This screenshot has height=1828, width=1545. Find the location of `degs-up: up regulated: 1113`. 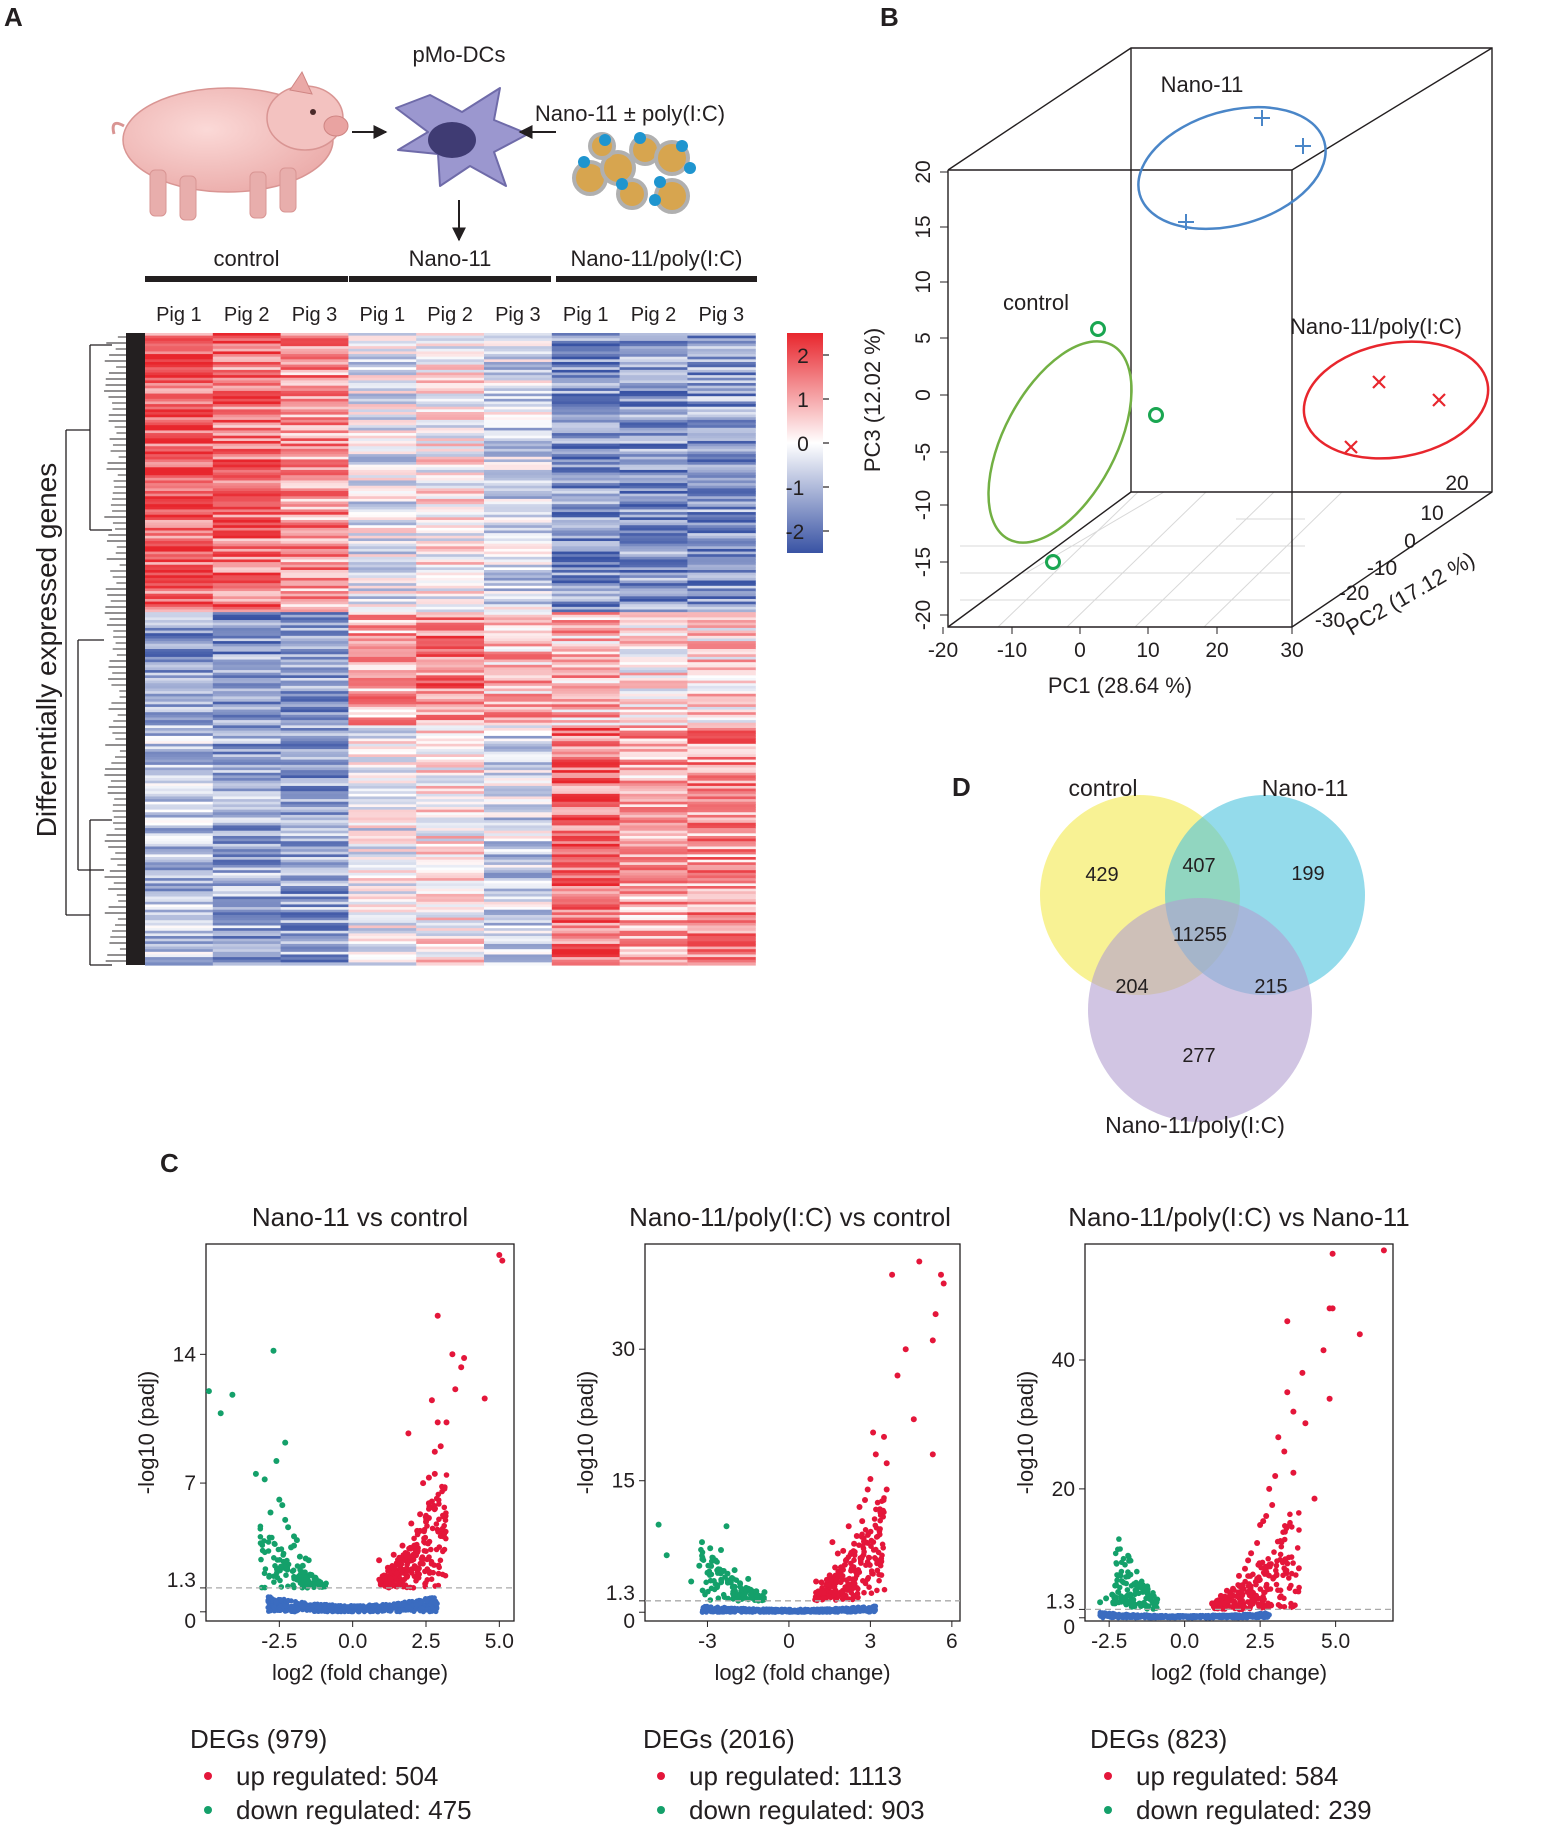

degs-up: up regulated: 1113 is located at coordinates (795, 1776).